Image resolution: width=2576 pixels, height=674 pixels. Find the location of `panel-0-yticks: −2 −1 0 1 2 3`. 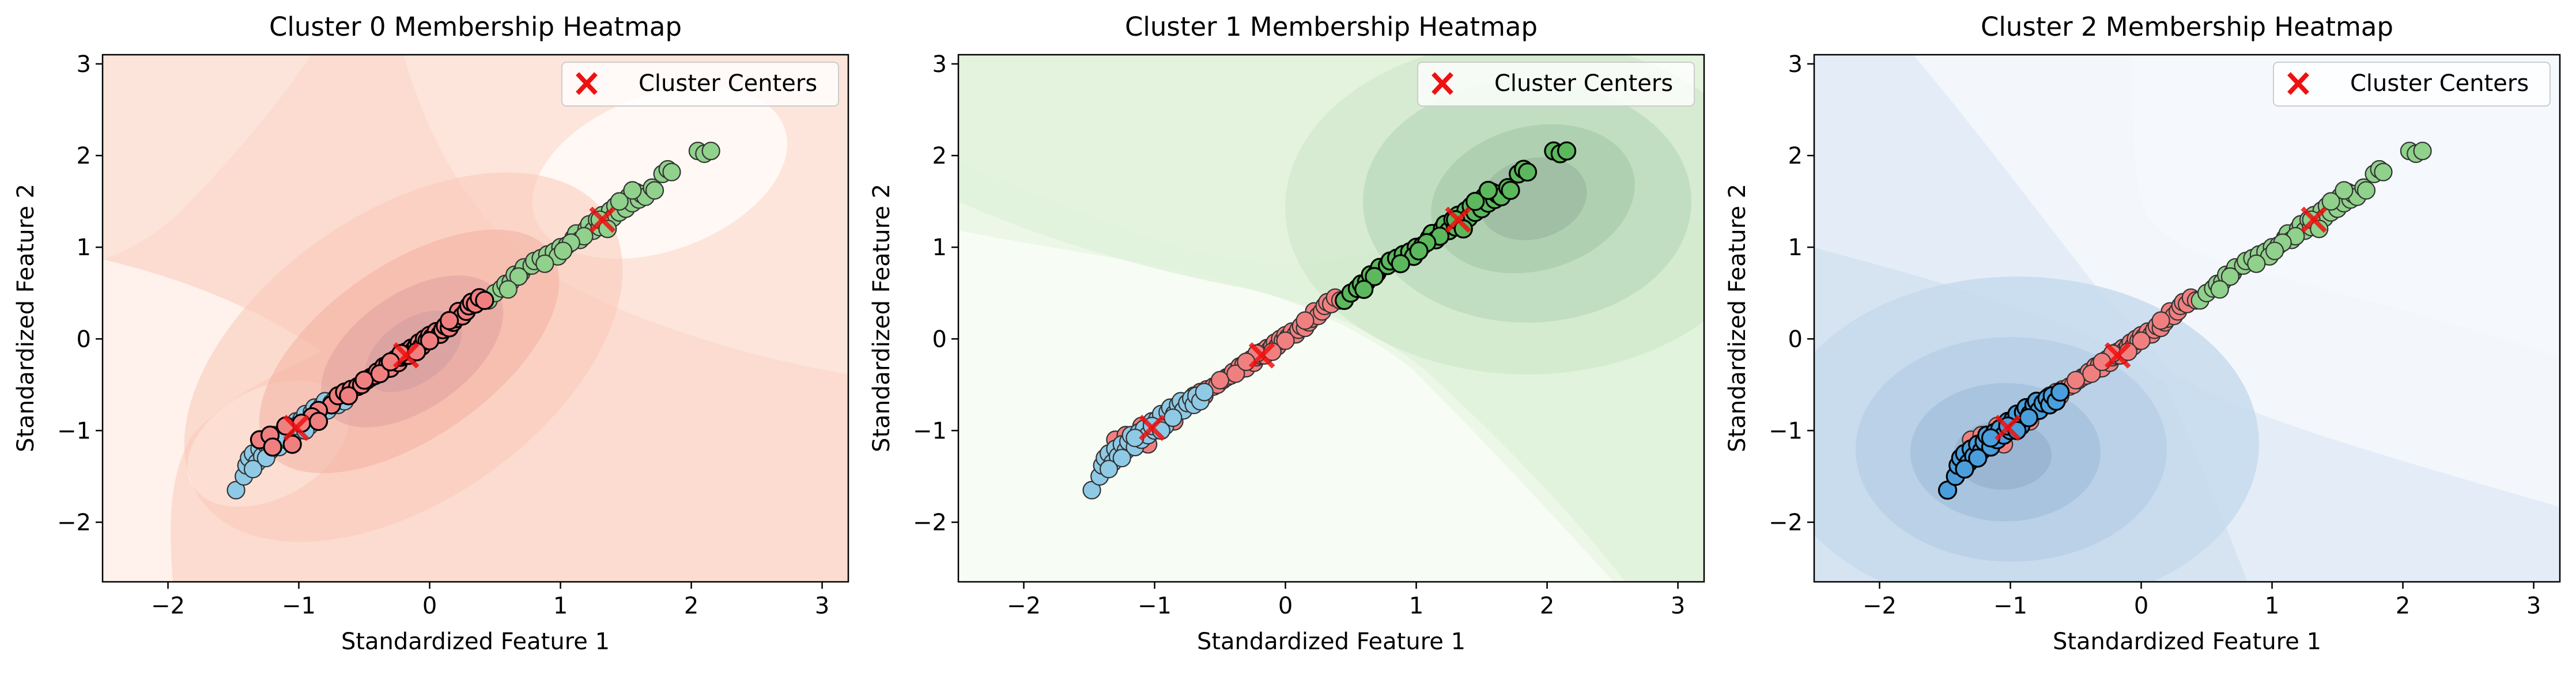

panel-0-yticks: −2 −1 0 1 2 3 is located at coordinates (80, 293).